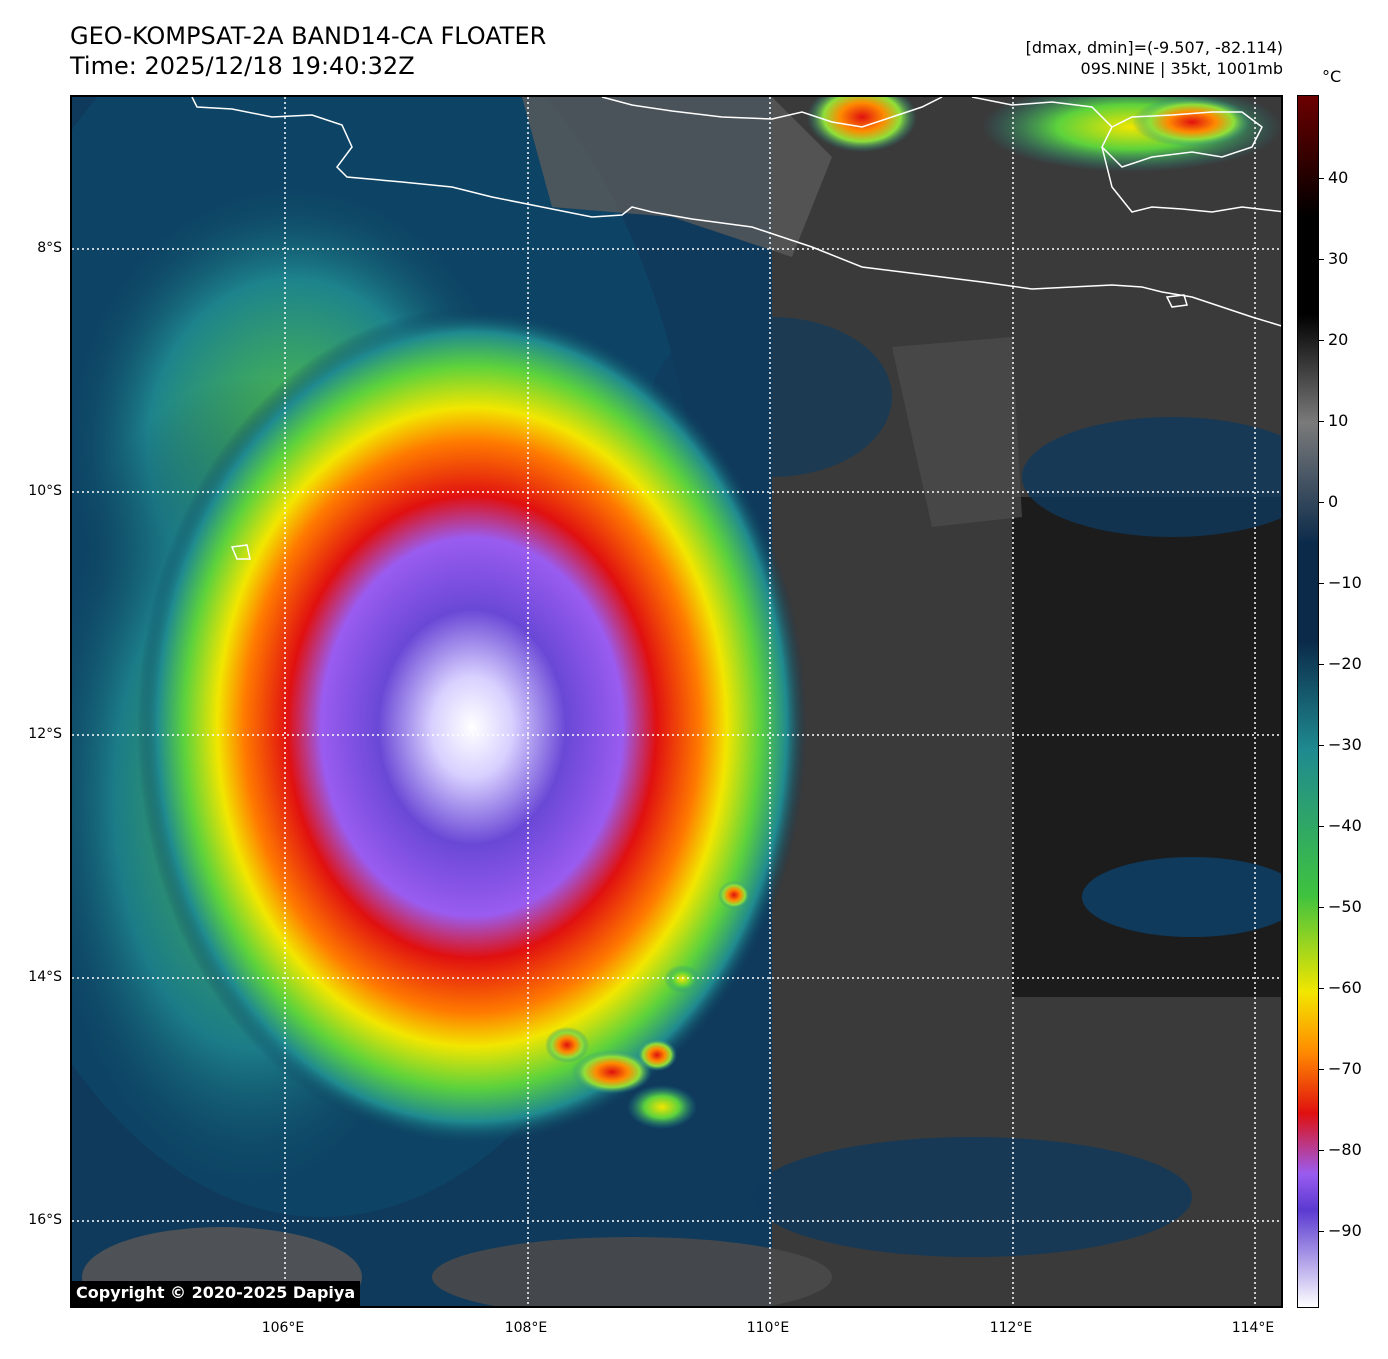 The image size is (1388, 1359). I want to click on lon-label-114e: 114°E, so click(1253, 1328).